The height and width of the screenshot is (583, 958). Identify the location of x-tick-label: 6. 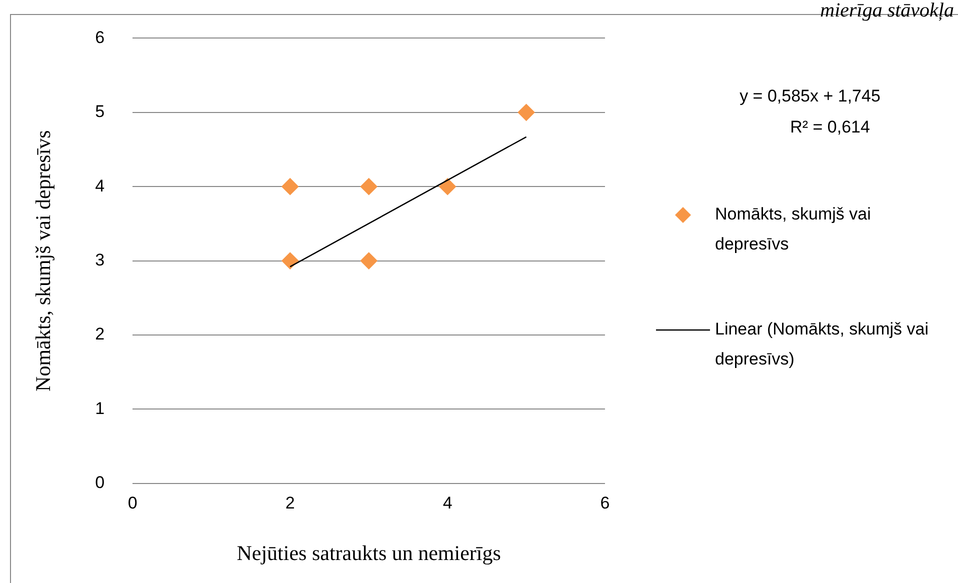
(605, 502).